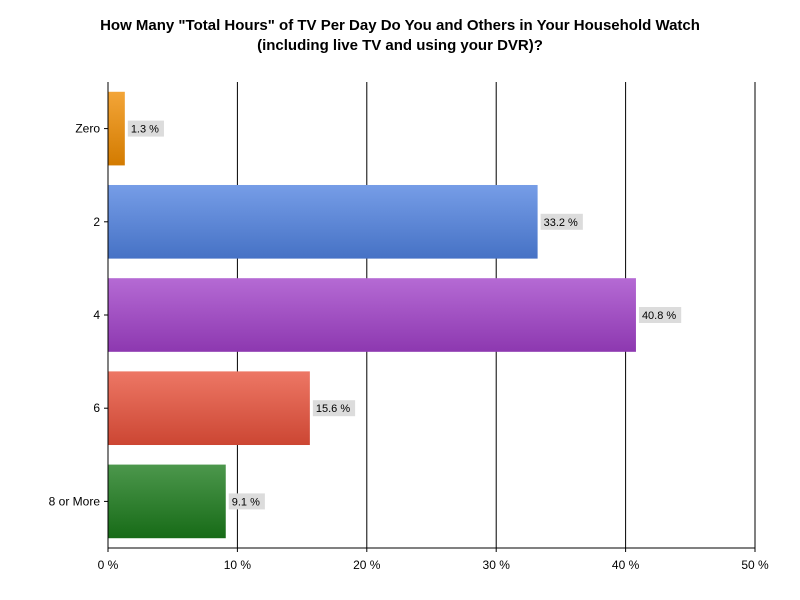 This screenshot has height=600, width=800. What do you see at coordinates (96, 408) in the screenshot?
I see `y-tick-label: 6` at bounding box center [96, 408].